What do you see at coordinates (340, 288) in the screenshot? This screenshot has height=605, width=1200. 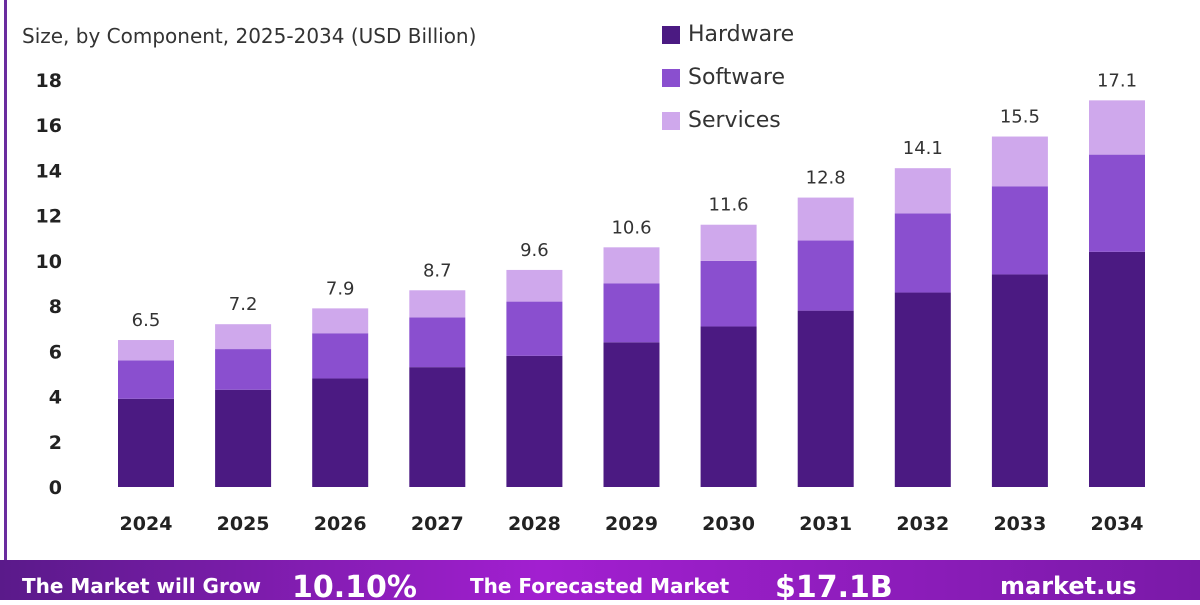 I see `total-data-label: 7.9` at bounding box center [340, 288].